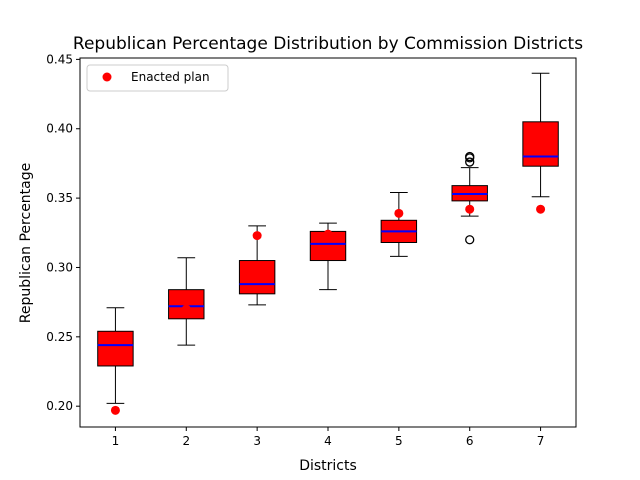 The image size is (640, 480). What do you see at coordinates (328, 441) in the screenshot?
I see `x-tick-label: 4` at bounding box center [328, 441].